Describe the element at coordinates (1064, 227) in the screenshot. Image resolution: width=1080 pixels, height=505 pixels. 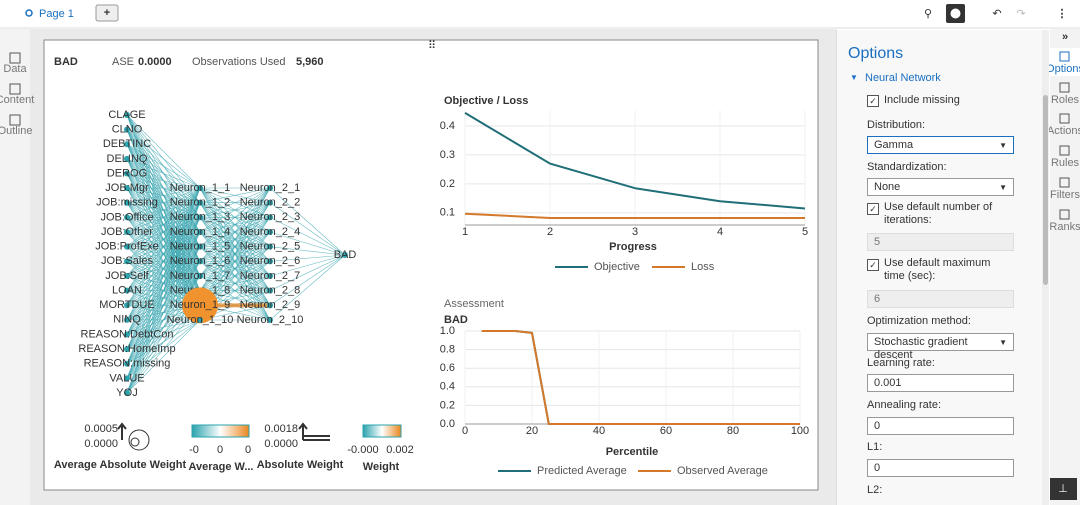
I see `rail-label: Ranks` at that location.